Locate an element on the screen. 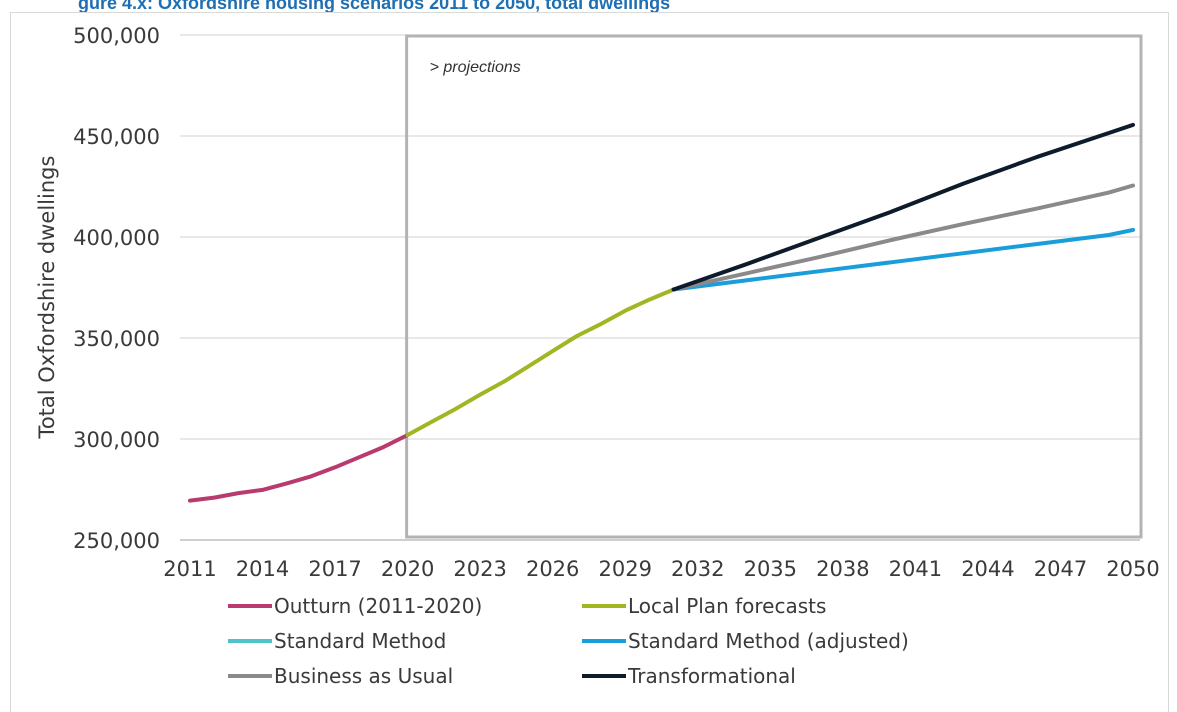 The height and width of the screenshot is (712, 1177). x-tick-label: 2026 is located at coordinates (552, 569).